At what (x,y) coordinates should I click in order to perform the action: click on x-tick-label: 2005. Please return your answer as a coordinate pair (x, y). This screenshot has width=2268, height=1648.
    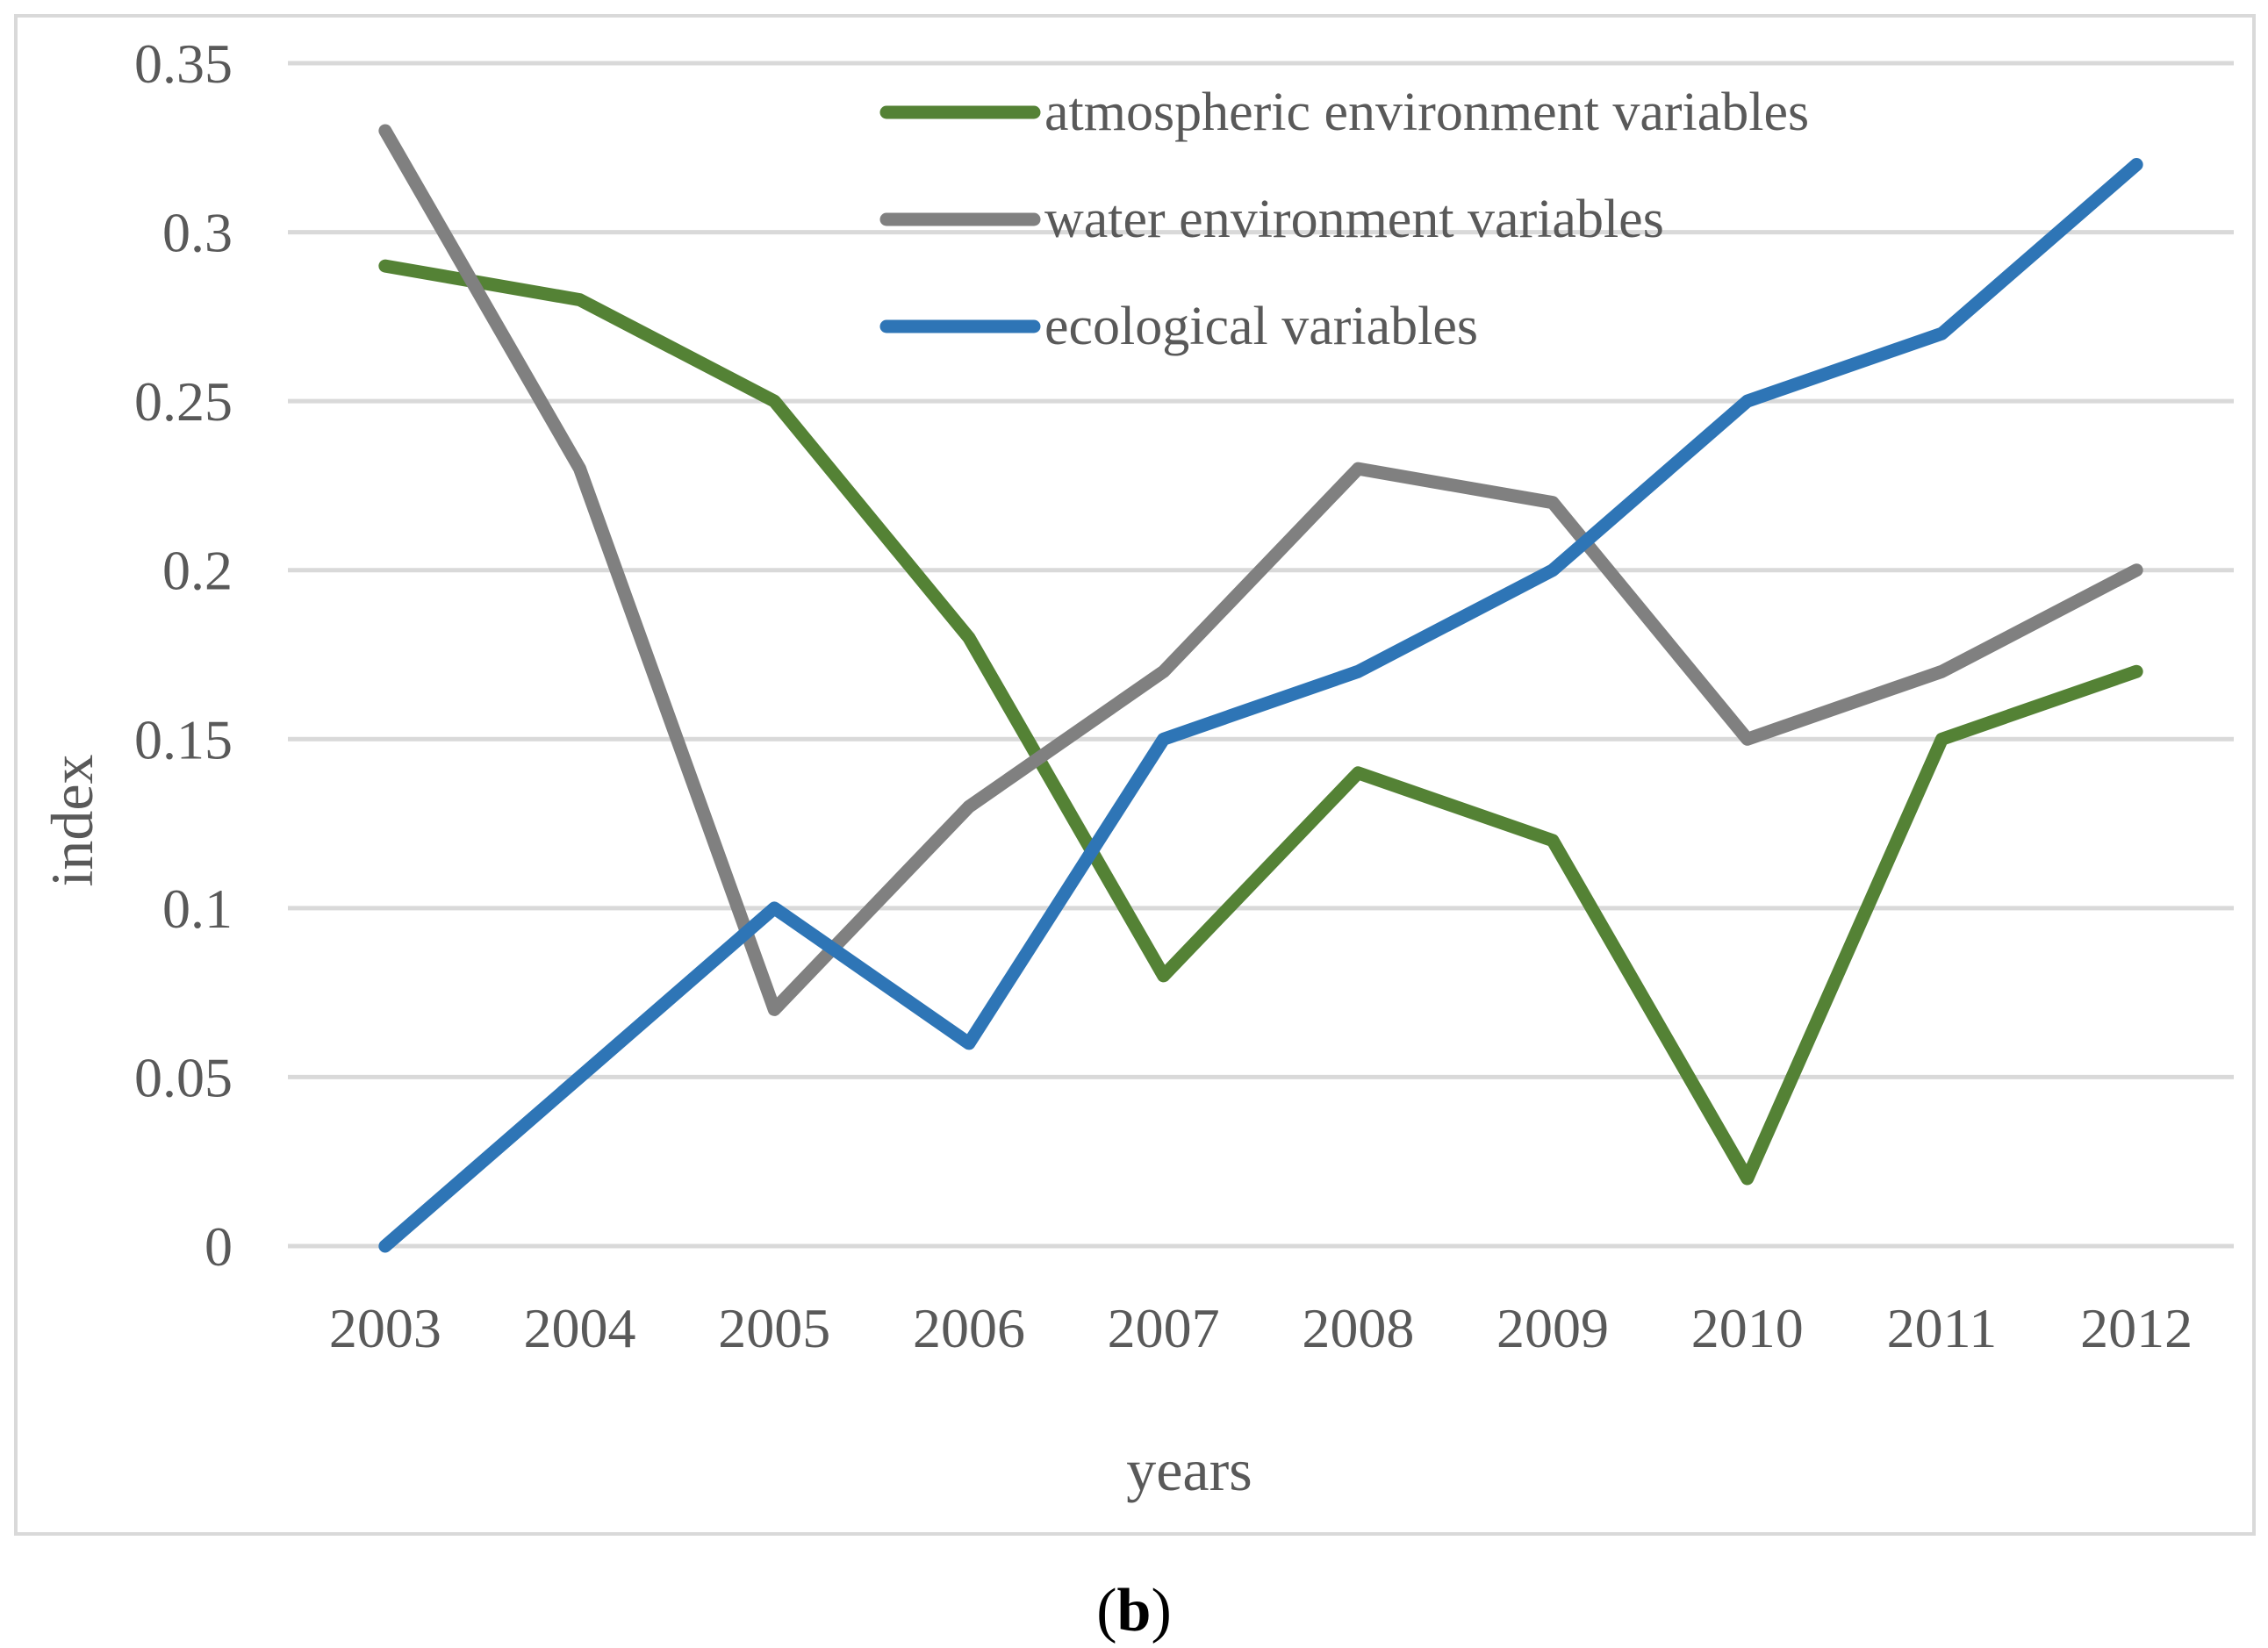
    Looking at the image, I should click on (774, 1328).